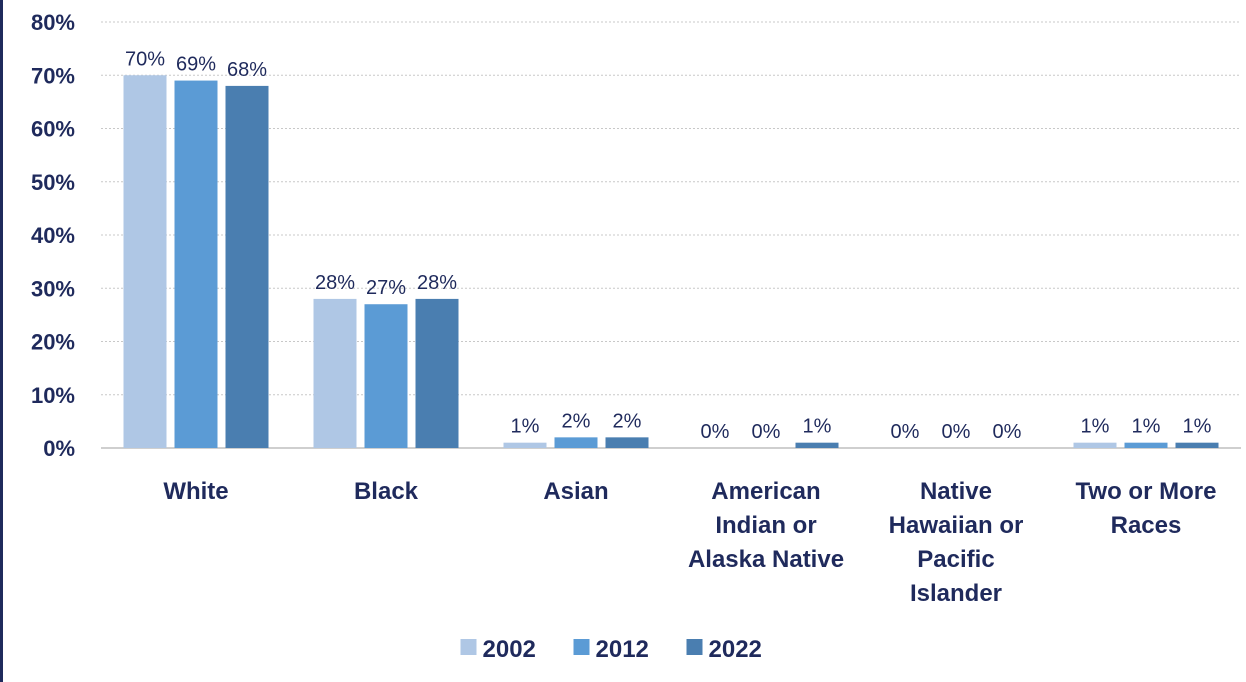  What do you see at coordinates (765, 525) in the screenshot?
I see `x-tick-label: Indian or` at bounding box center [765, 525].